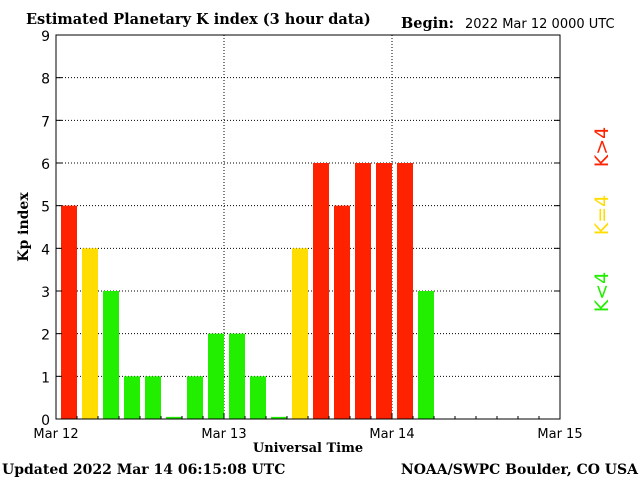 The width and height of the screenshot is (640, 480). What do you see at coordinates (45, 378) in the screenshot?
I see `y-tick-label: 1` at bounding box center [45, 378].